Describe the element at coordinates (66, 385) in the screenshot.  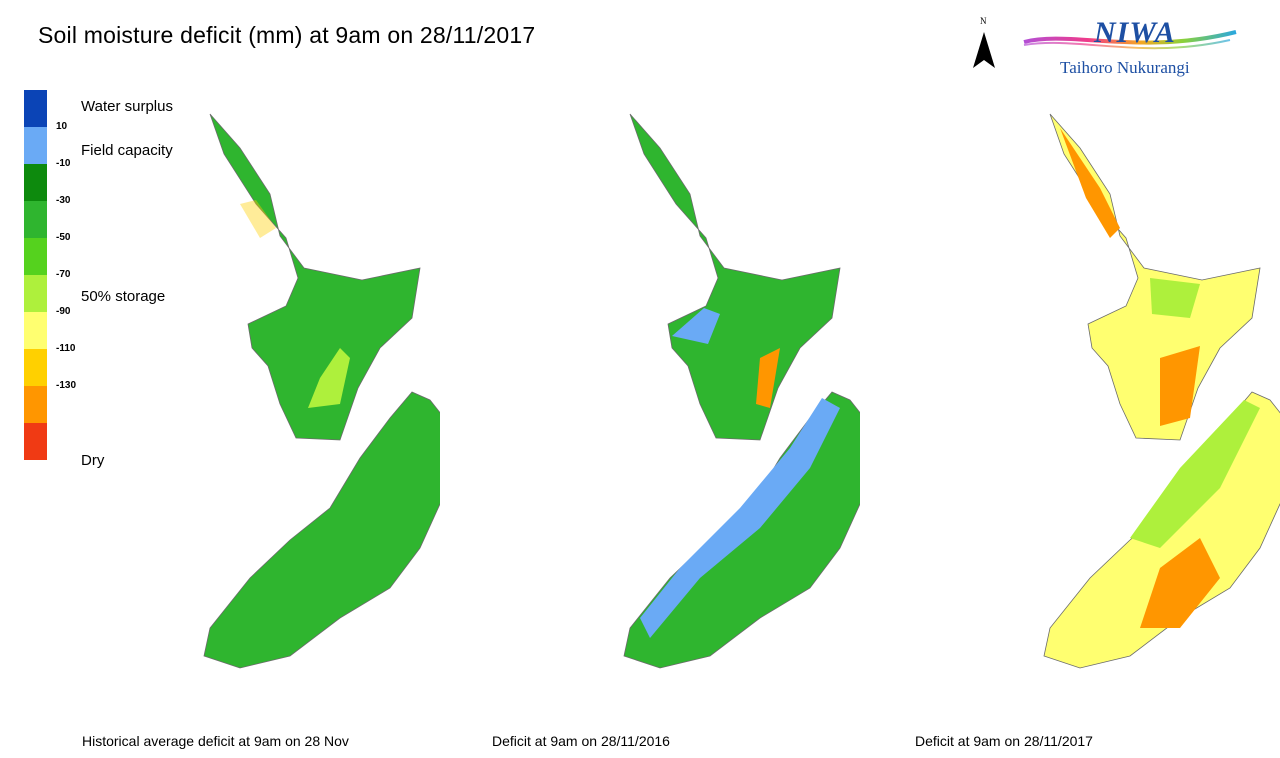
I see `legend-tick-label: -130` at that location.